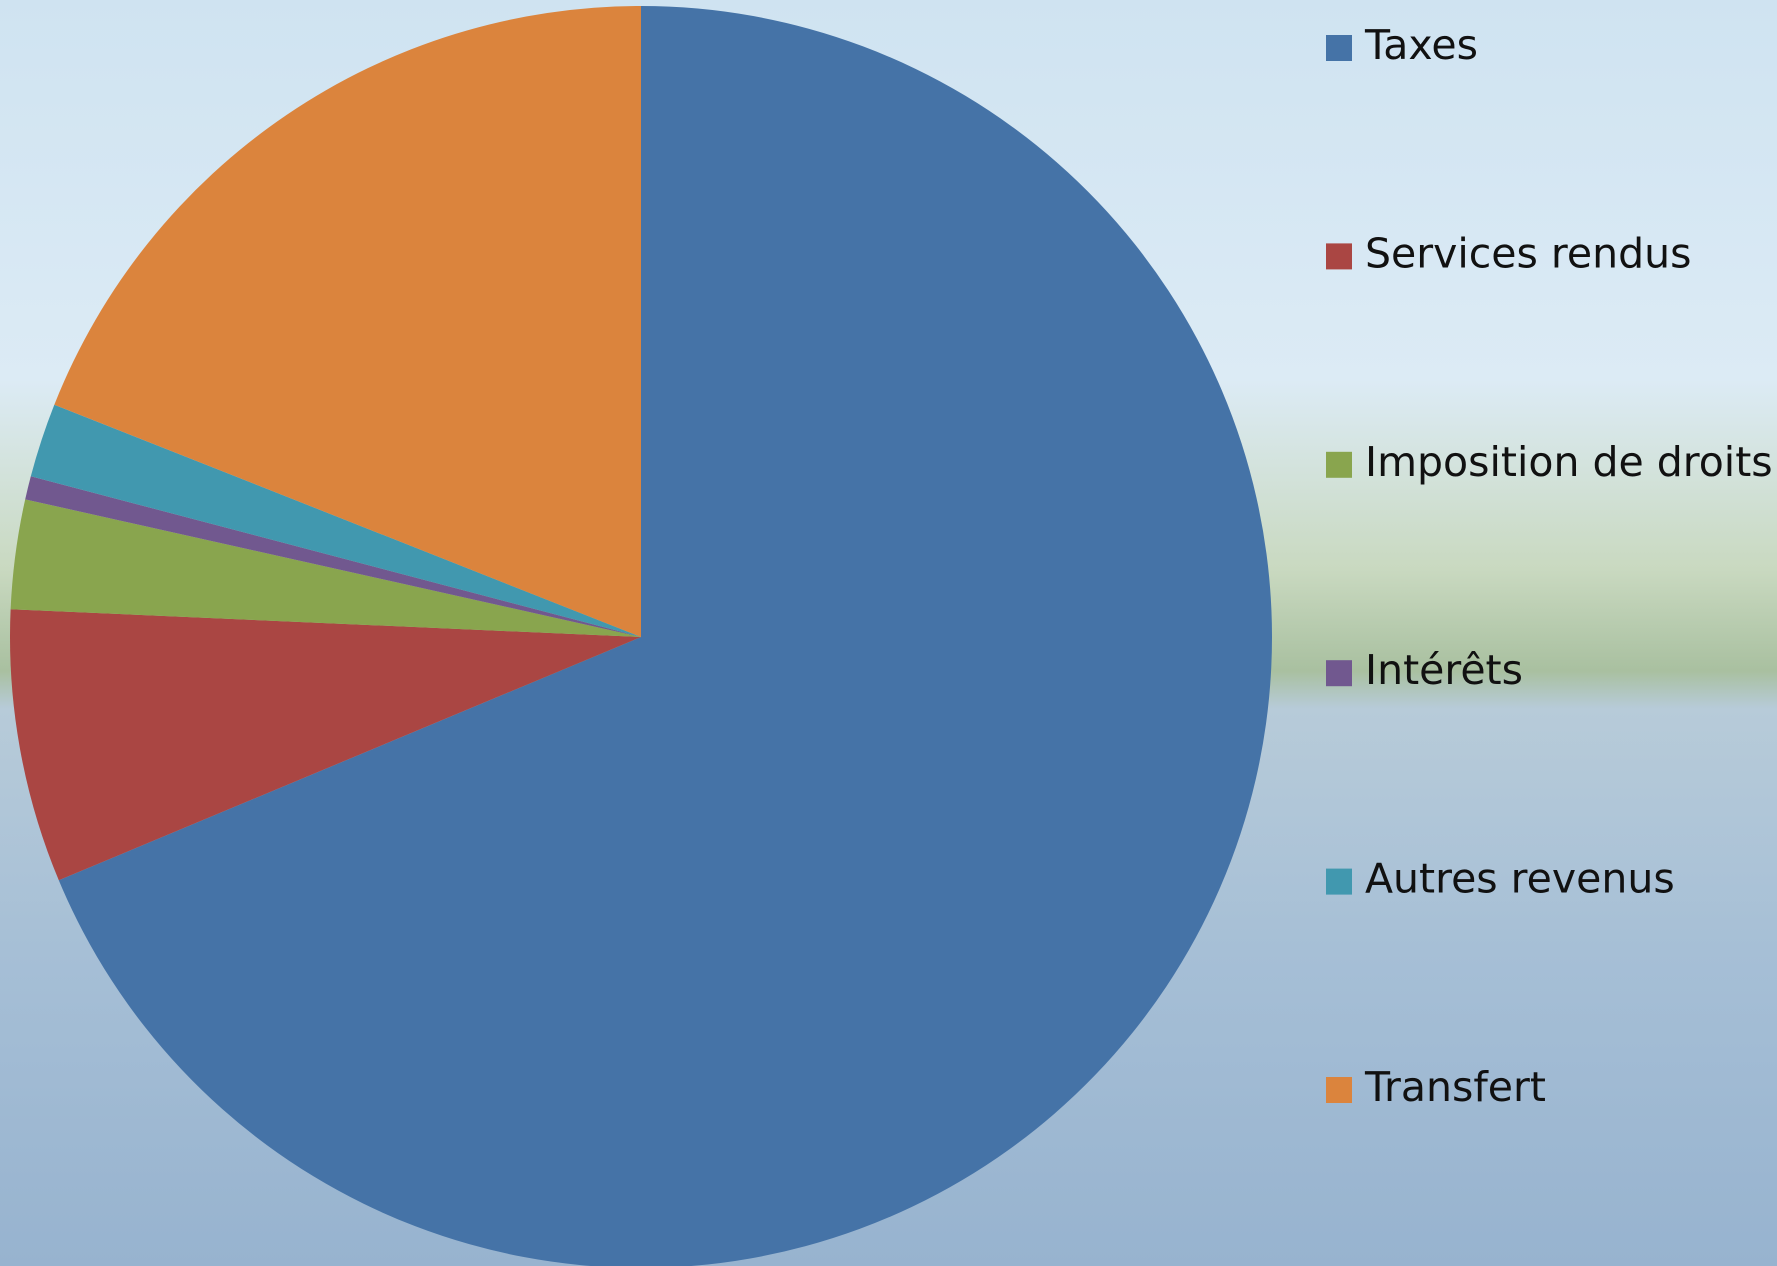 The image size is (1777, 1266). What do you see at coordinates (1421, 45) in the screenshot?
I see `legend-label: Taxes` at bounding box center [1421, 45].